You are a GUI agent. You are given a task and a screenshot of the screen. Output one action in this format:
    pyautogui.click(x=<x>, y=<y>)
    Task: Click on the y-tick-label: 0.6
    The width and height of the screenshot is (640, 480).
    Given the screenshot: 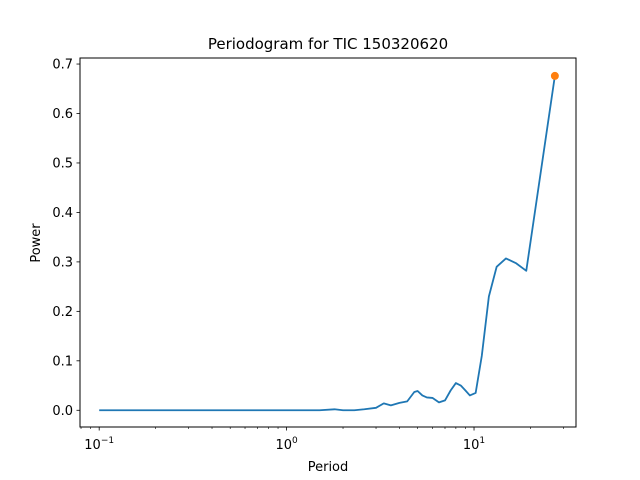 What is the action you would take?
    pyautogui.click(x=62, y=114)
    